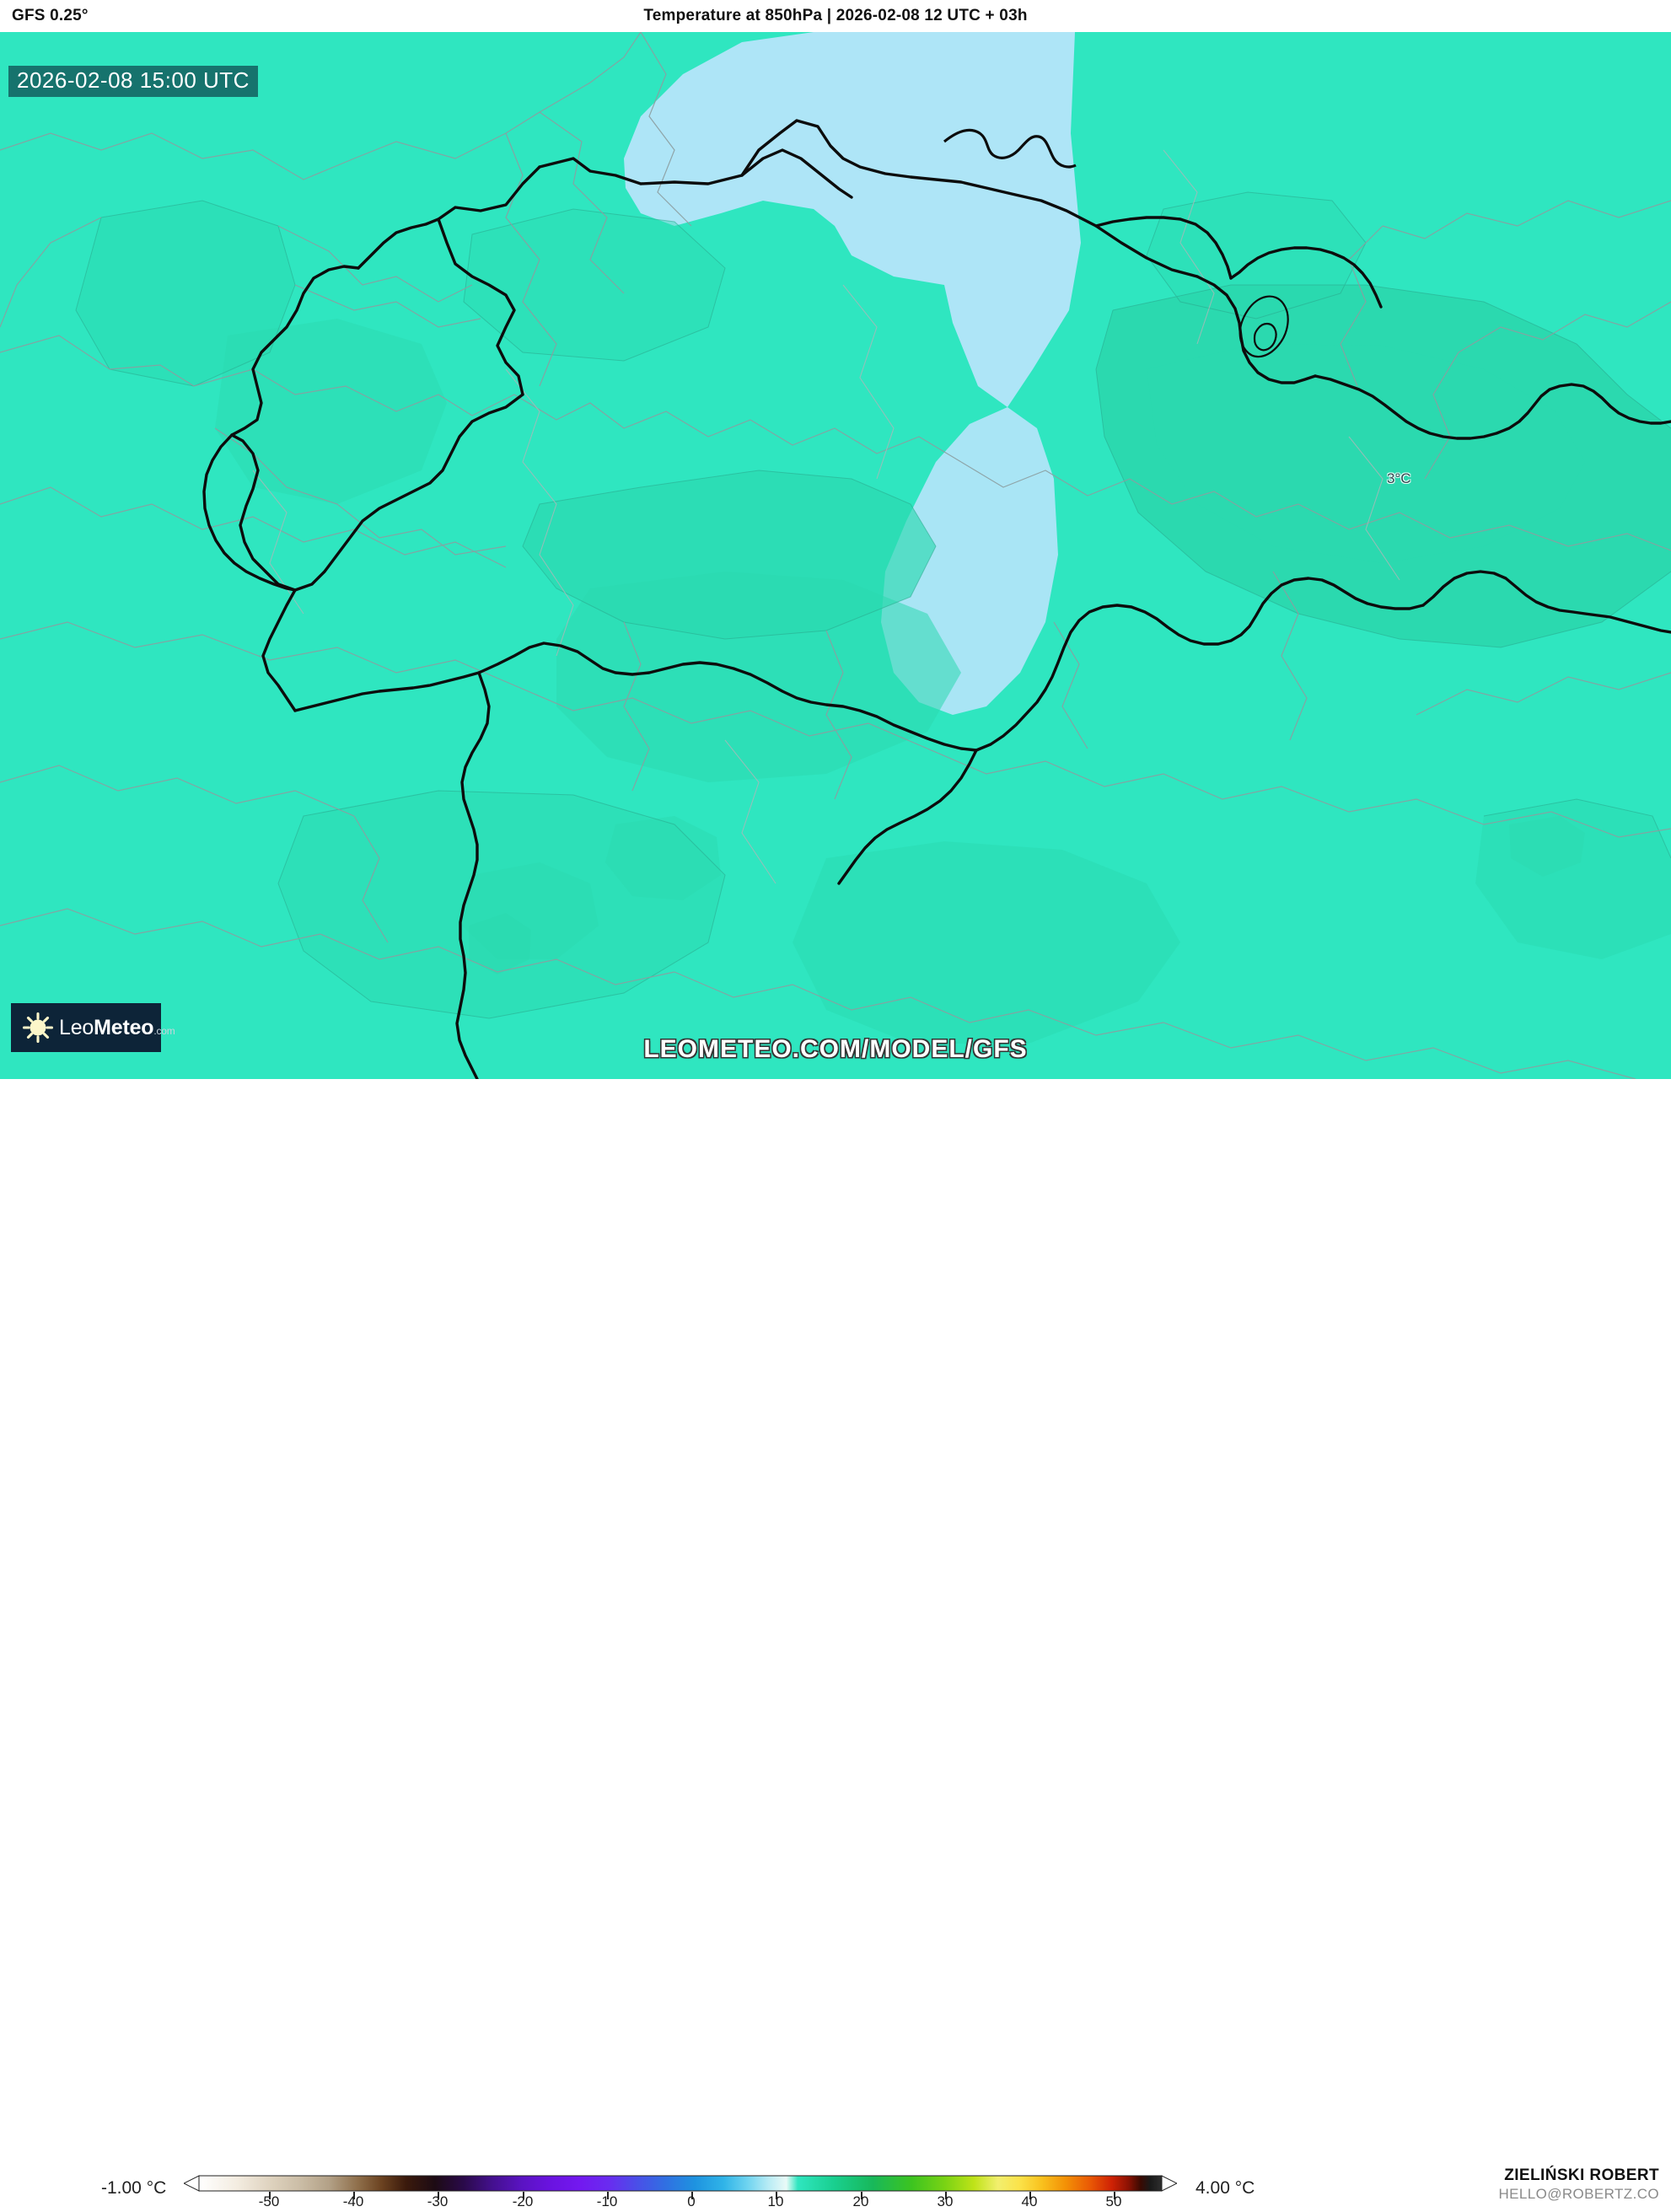 This screenshot has height=2212, width=1671. What do you see at coordinates (164, 1031) in the screenshot?
I see `logo-text-domain: .com` at bounding box center [164, 1031].